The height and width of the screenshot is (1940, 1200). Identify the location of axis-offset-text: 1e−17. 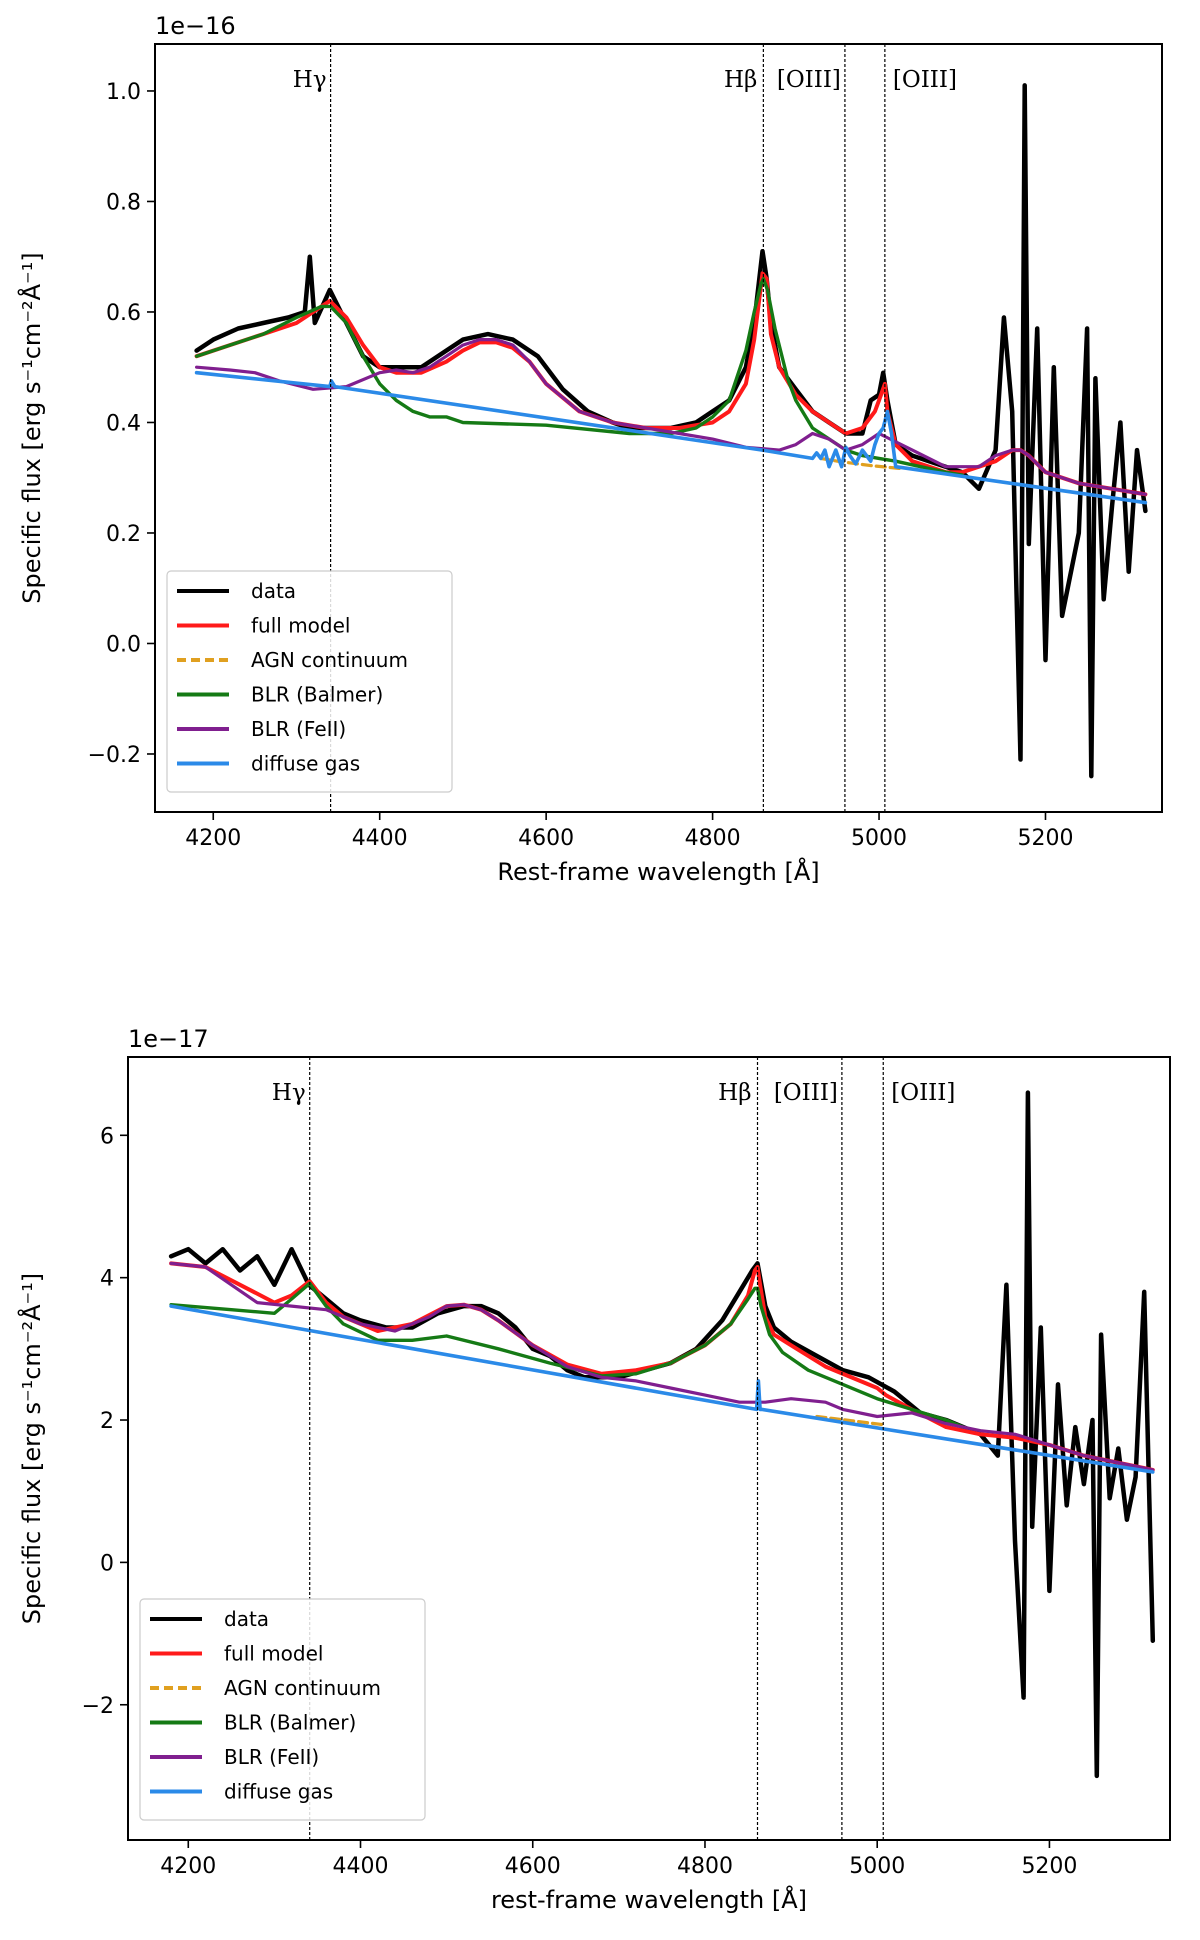
(168, 1039).